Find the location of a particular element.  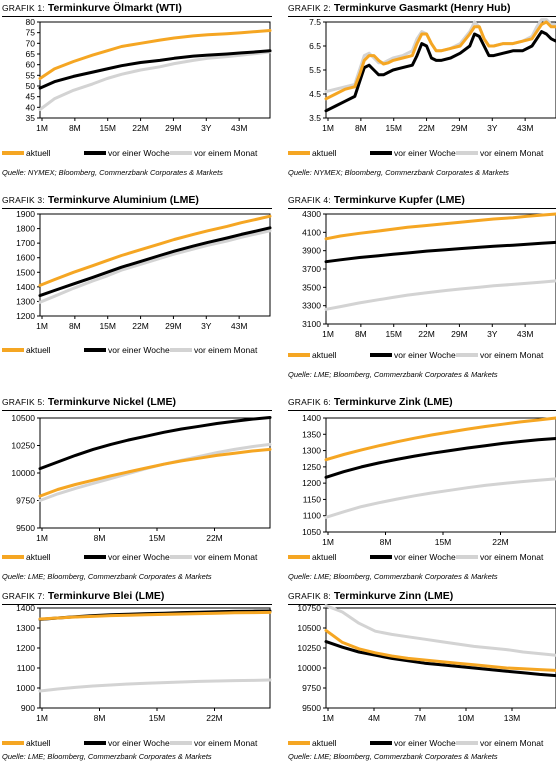

chart-title-prefix: GRAFIK 3: is located at coordinates (23, 200).